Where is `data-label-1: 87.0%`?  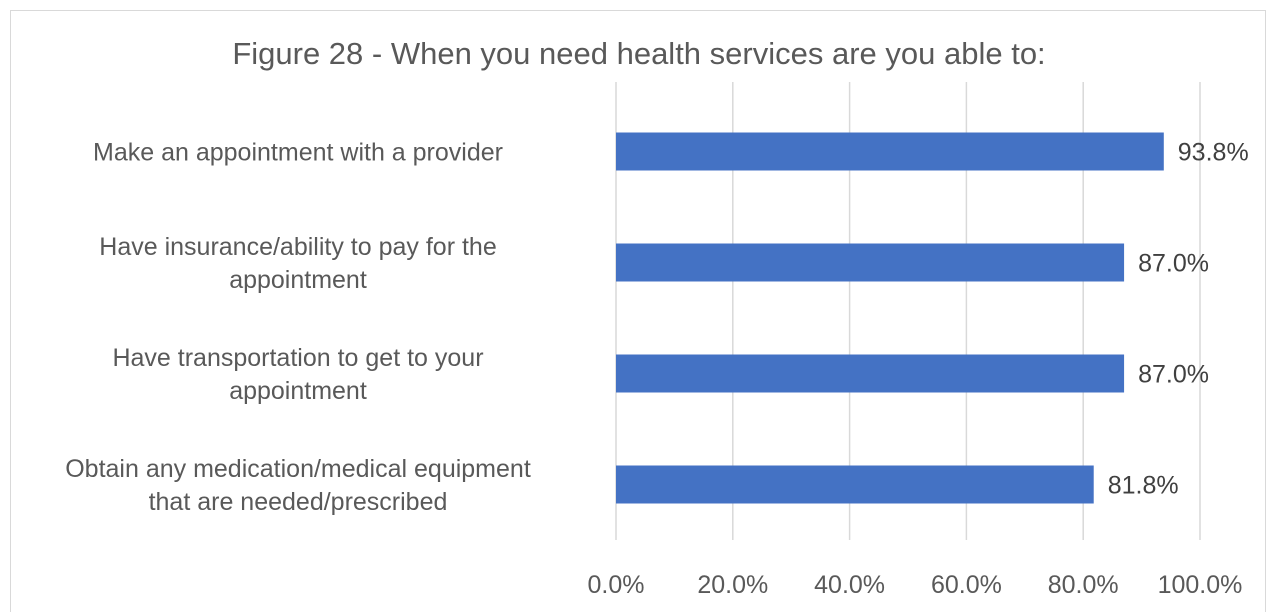 data-label-1: 87.0% is located at coordinates (1173, 264).